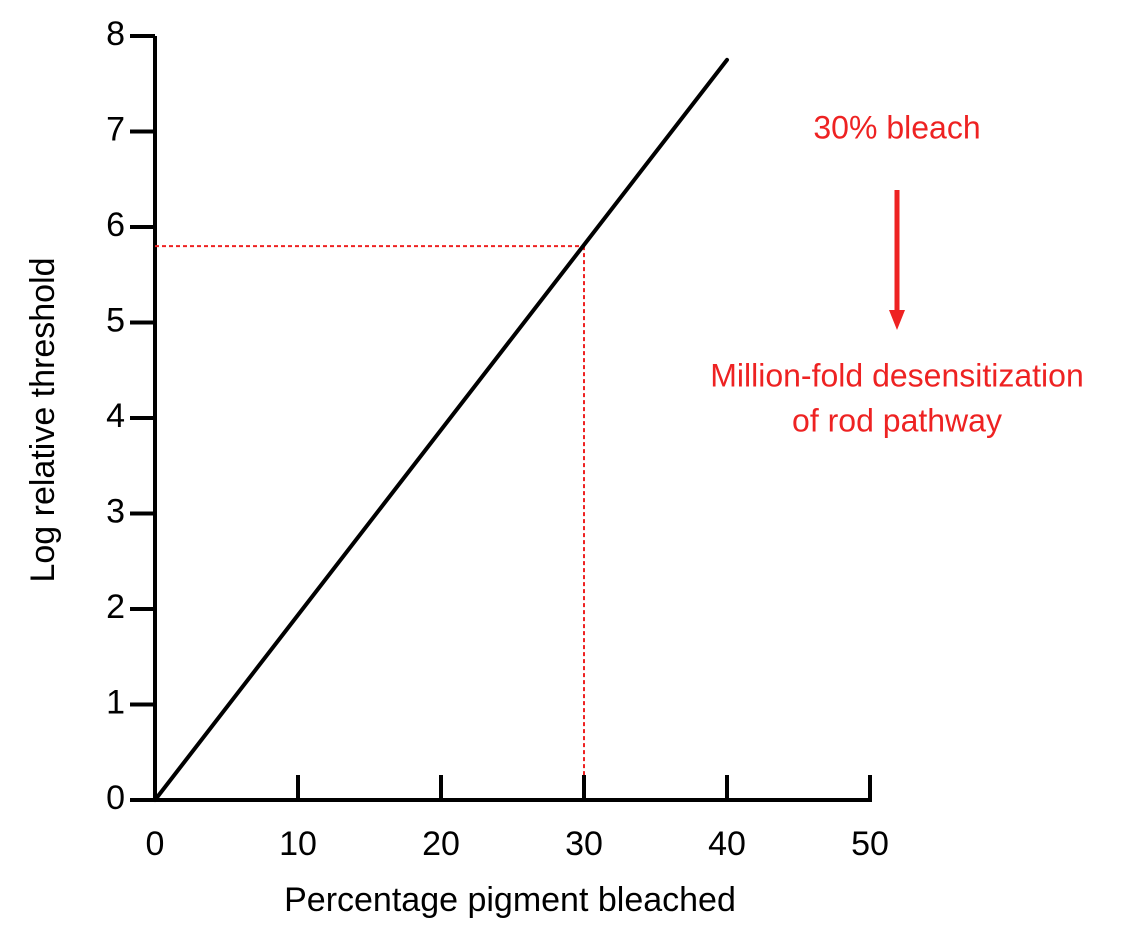 This screenshot has width=1138, height=948. I want to click on x-tick-label: 30, so click(584, 844).